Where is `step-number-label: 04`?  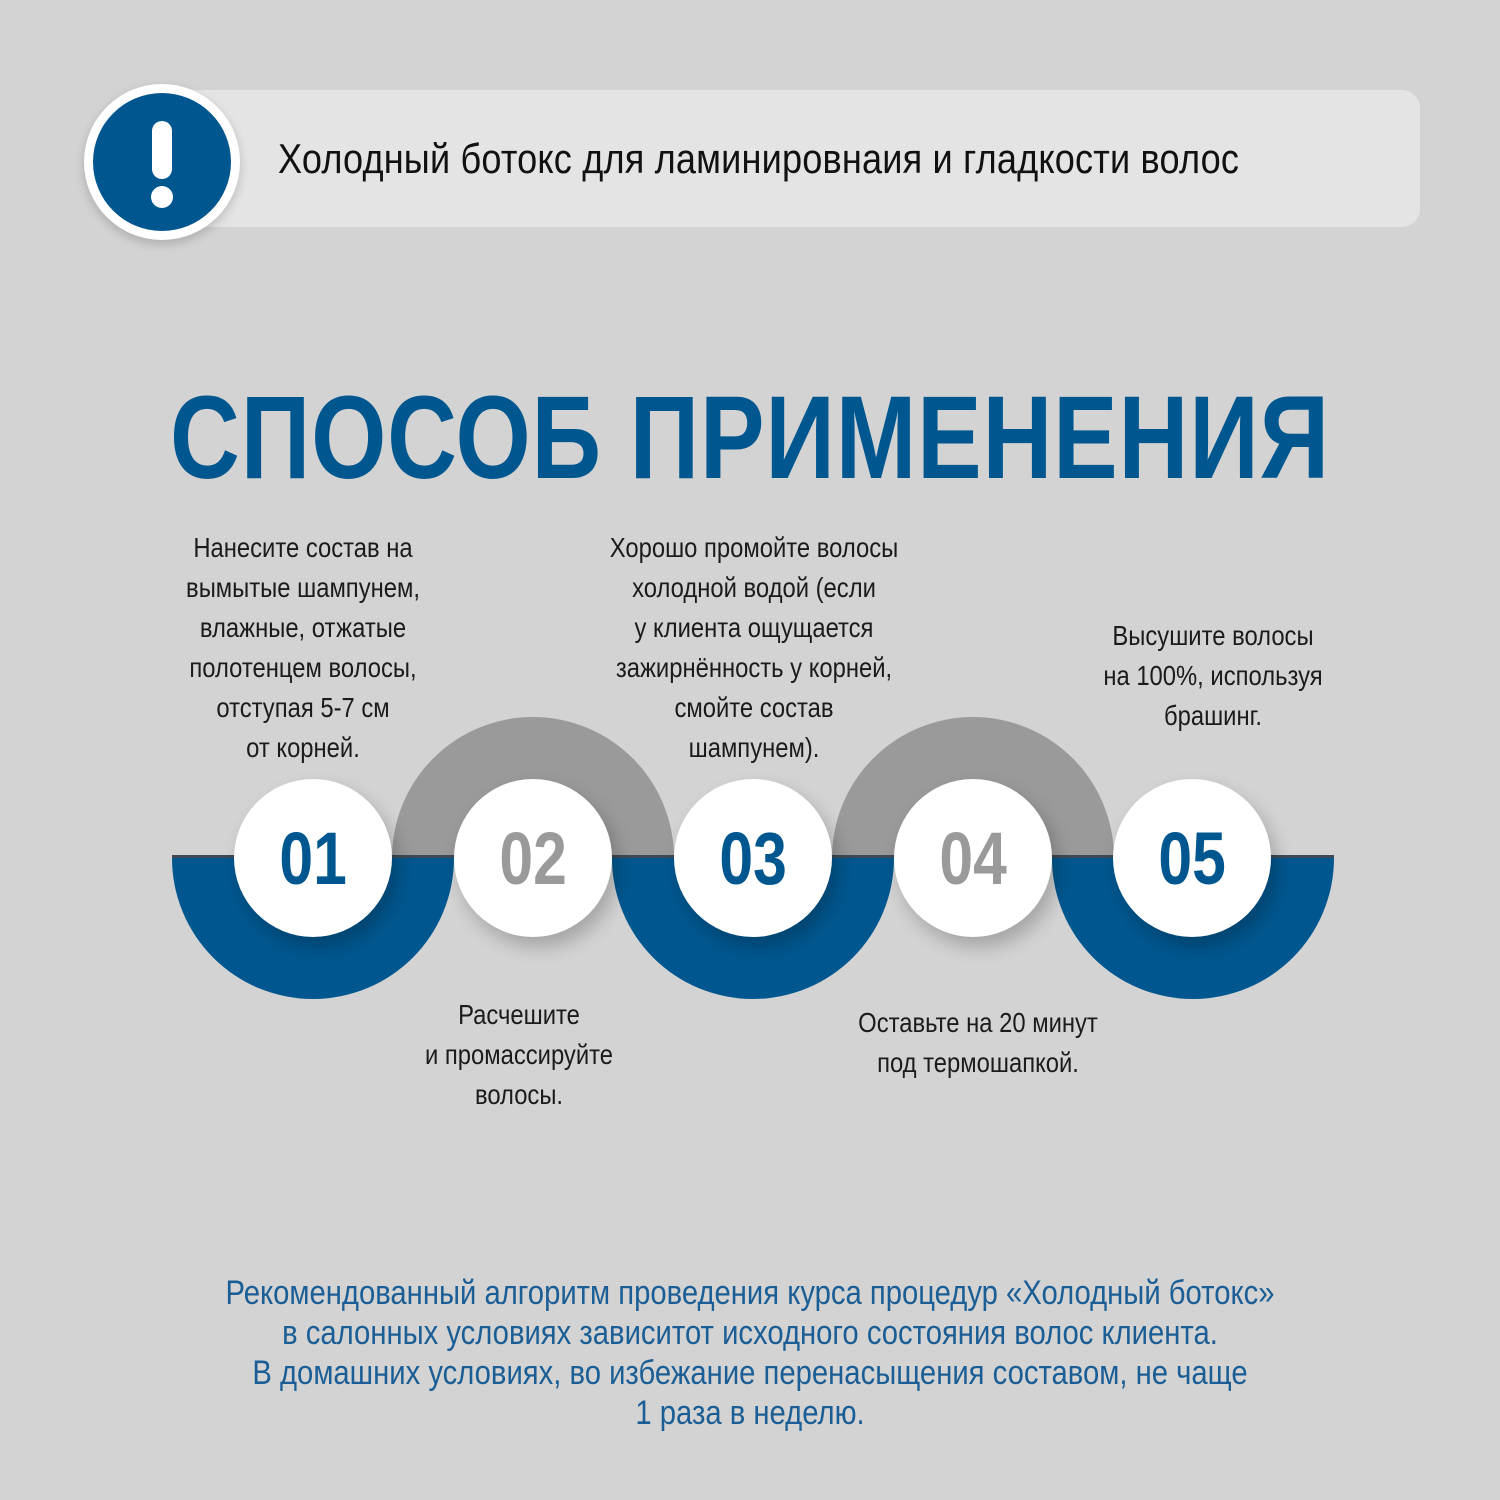
step-number-label: 04 is located at coordinates (973, 858).